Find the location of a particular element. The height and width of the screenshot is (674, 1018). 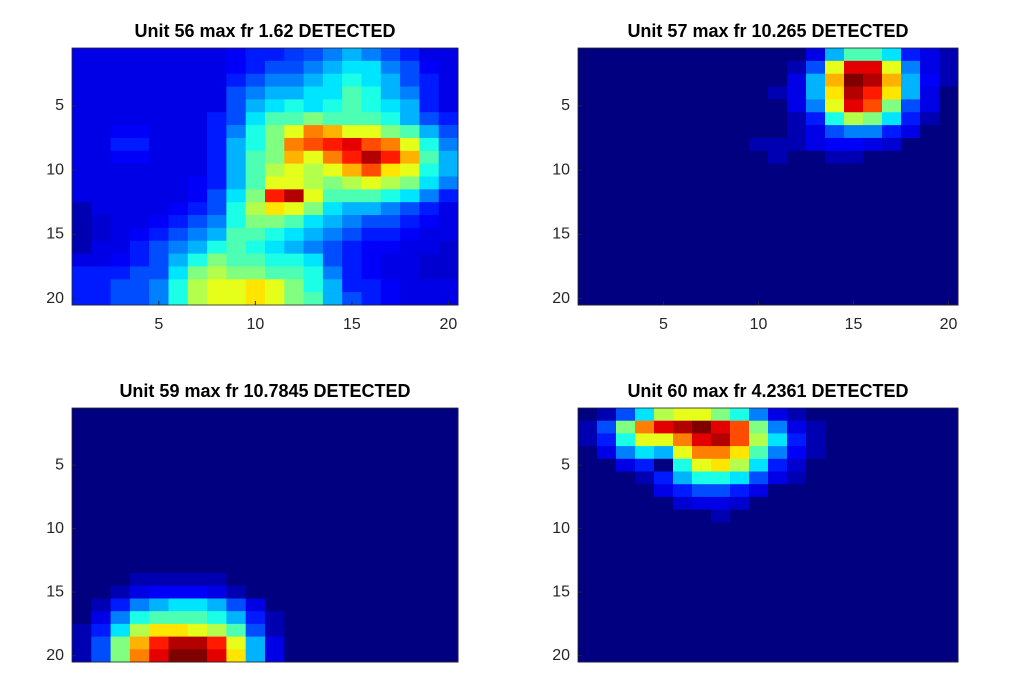

x-tick-label: 20 is located at coordinates (448, 324).